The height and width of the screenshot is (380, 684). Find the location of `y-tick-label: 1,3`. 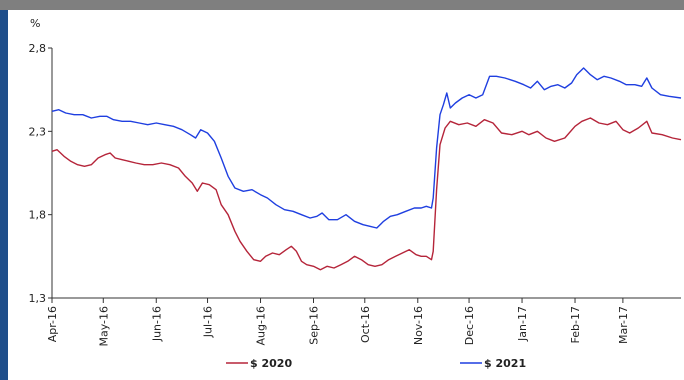

y-tick-label: 1,3 is located at coordinates (38, 298).